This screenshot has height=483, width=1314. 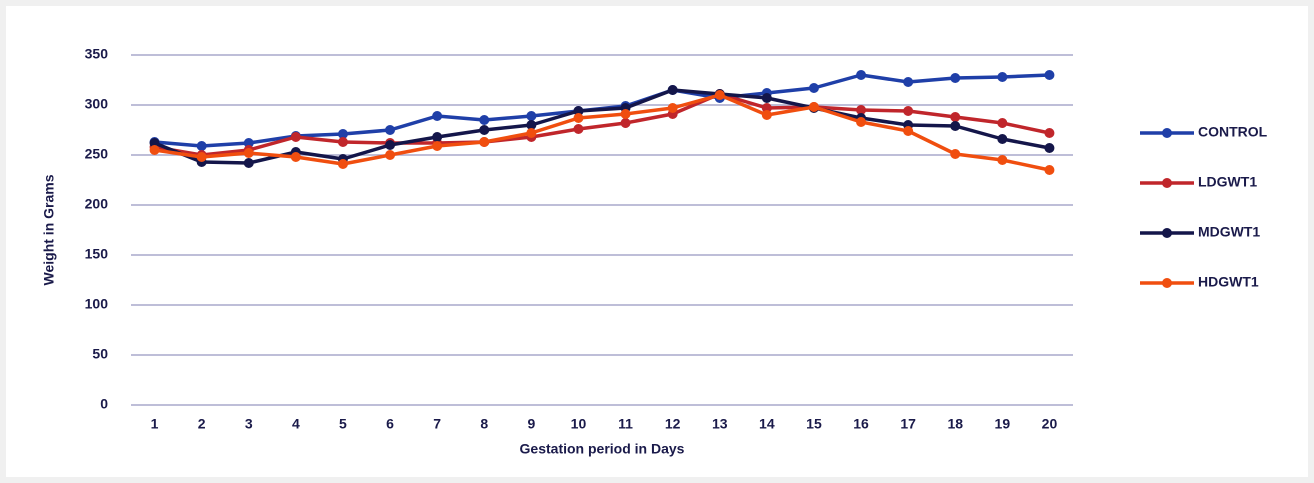 What do you see at coordinates (97, 304) in the screenshot?
I see `y-tick-label: 100` at bounding box center [97, 304].